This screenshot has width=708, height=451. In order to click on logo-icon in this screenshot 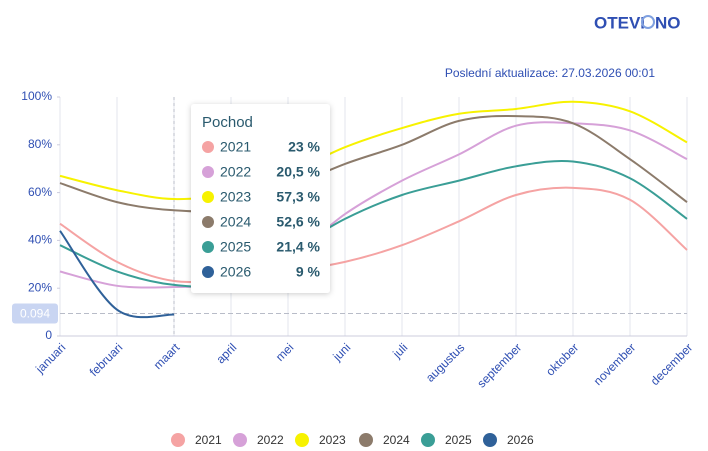, I will do `click(648, 22)`.